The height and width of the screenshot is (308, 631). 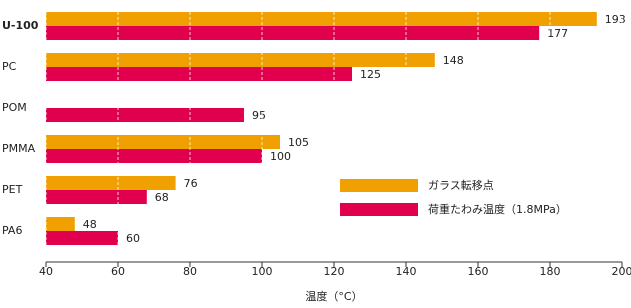 What do you see at coordinates (333, 296) in the screenshot?
I see `x-axis-title: 温度（°C）` at bounding box center [333, 296].